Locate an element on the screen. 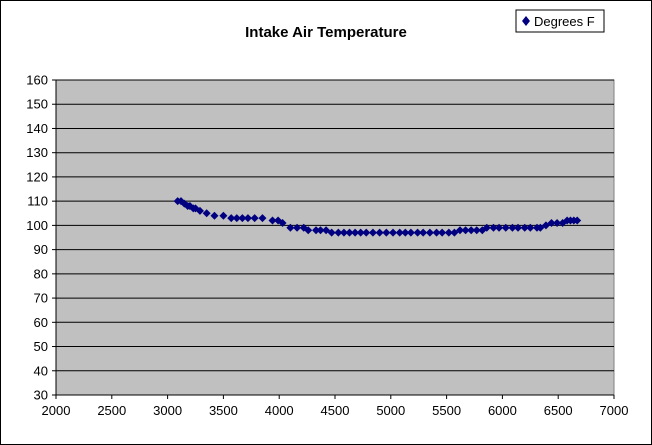 The width and height of the screenshot is (652, 445). y-tick-label: 60 is located at coordinates (41, 322).